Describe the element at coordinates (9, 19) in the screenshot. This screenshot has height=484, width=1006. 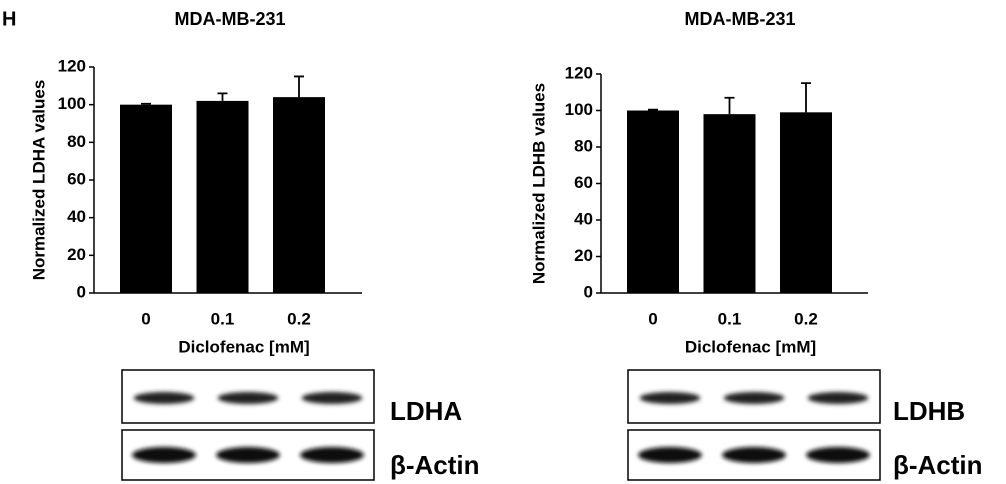
I see `panel-label: H` at that location.